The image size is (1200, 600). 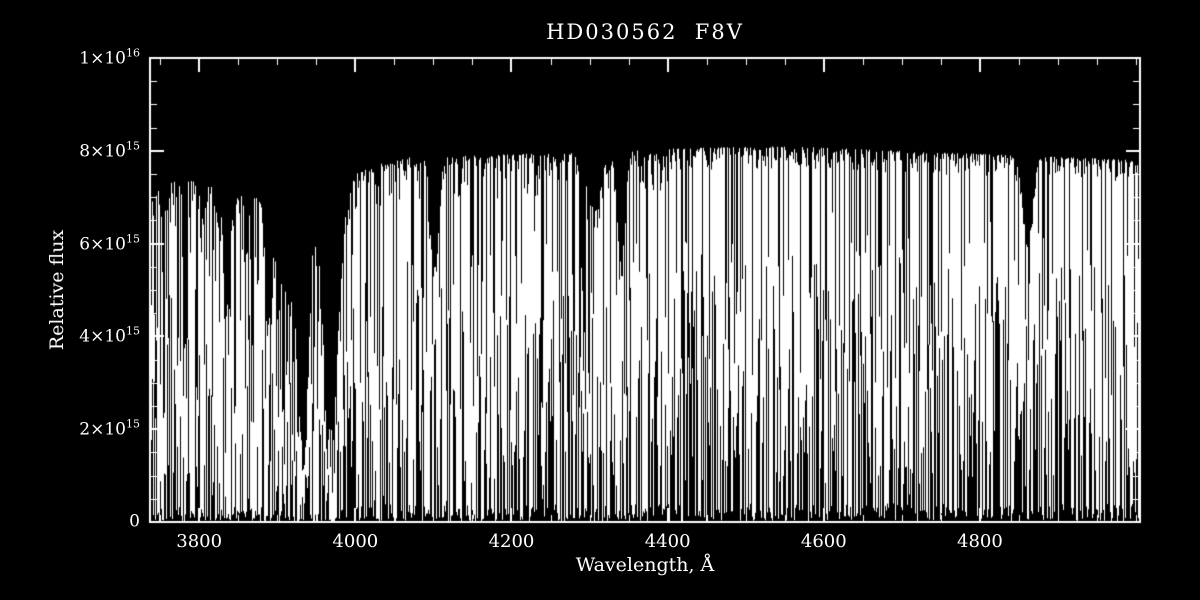 I want to click on x-tick-label: 4600, so click(x=823, y=541).